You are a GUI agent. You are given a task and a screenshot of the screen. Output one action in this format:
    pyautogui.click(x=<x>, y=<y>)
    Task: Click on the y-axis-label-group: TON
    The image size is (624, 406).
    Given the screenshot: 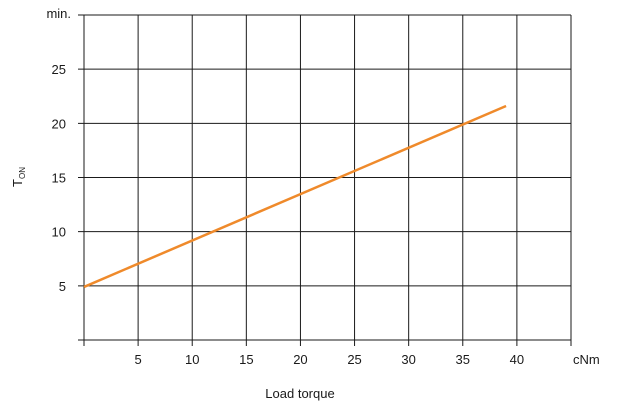 What is the action you would take?
    pyautogui.click(x=18, y=177)
    